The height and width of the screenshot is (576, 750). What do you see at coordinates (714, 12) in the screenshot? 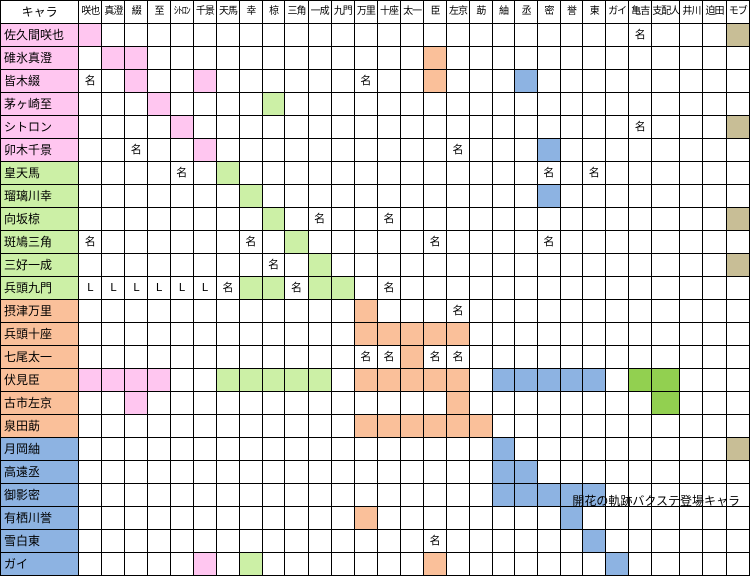
I see `column-header: 迫田` at bounding box center [714, 12].